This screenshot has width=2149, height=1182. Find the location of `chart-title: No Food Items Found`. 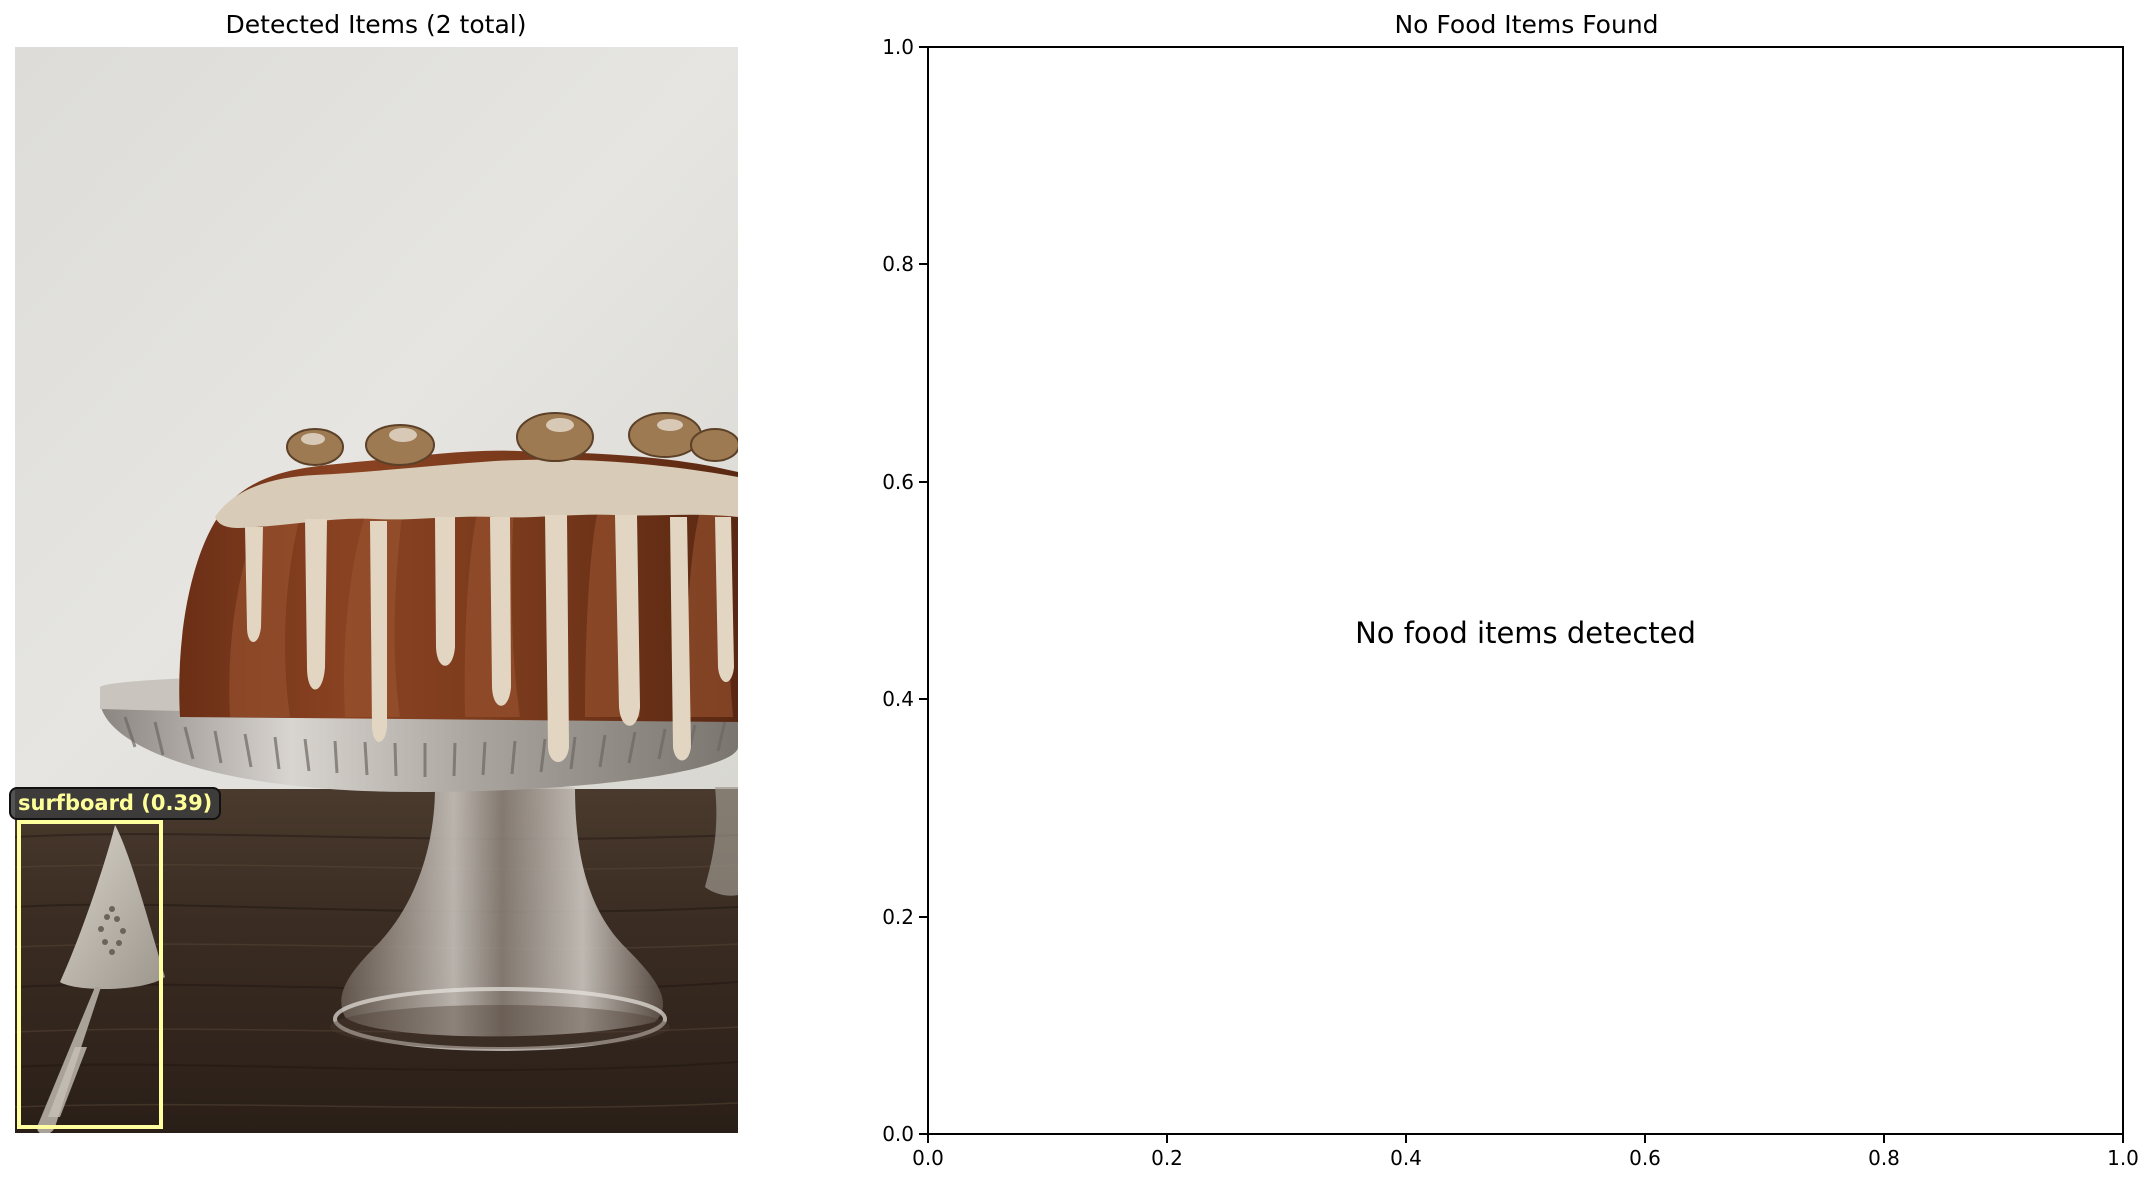

chart-title: No Food Items Found is located at coordinates (1526, 24).